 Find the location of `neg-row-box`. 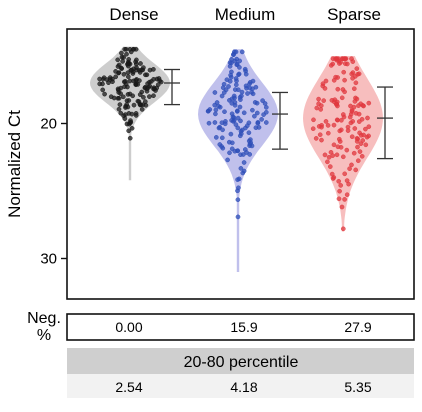

neg-row-box is located at coordinates (240, 327).